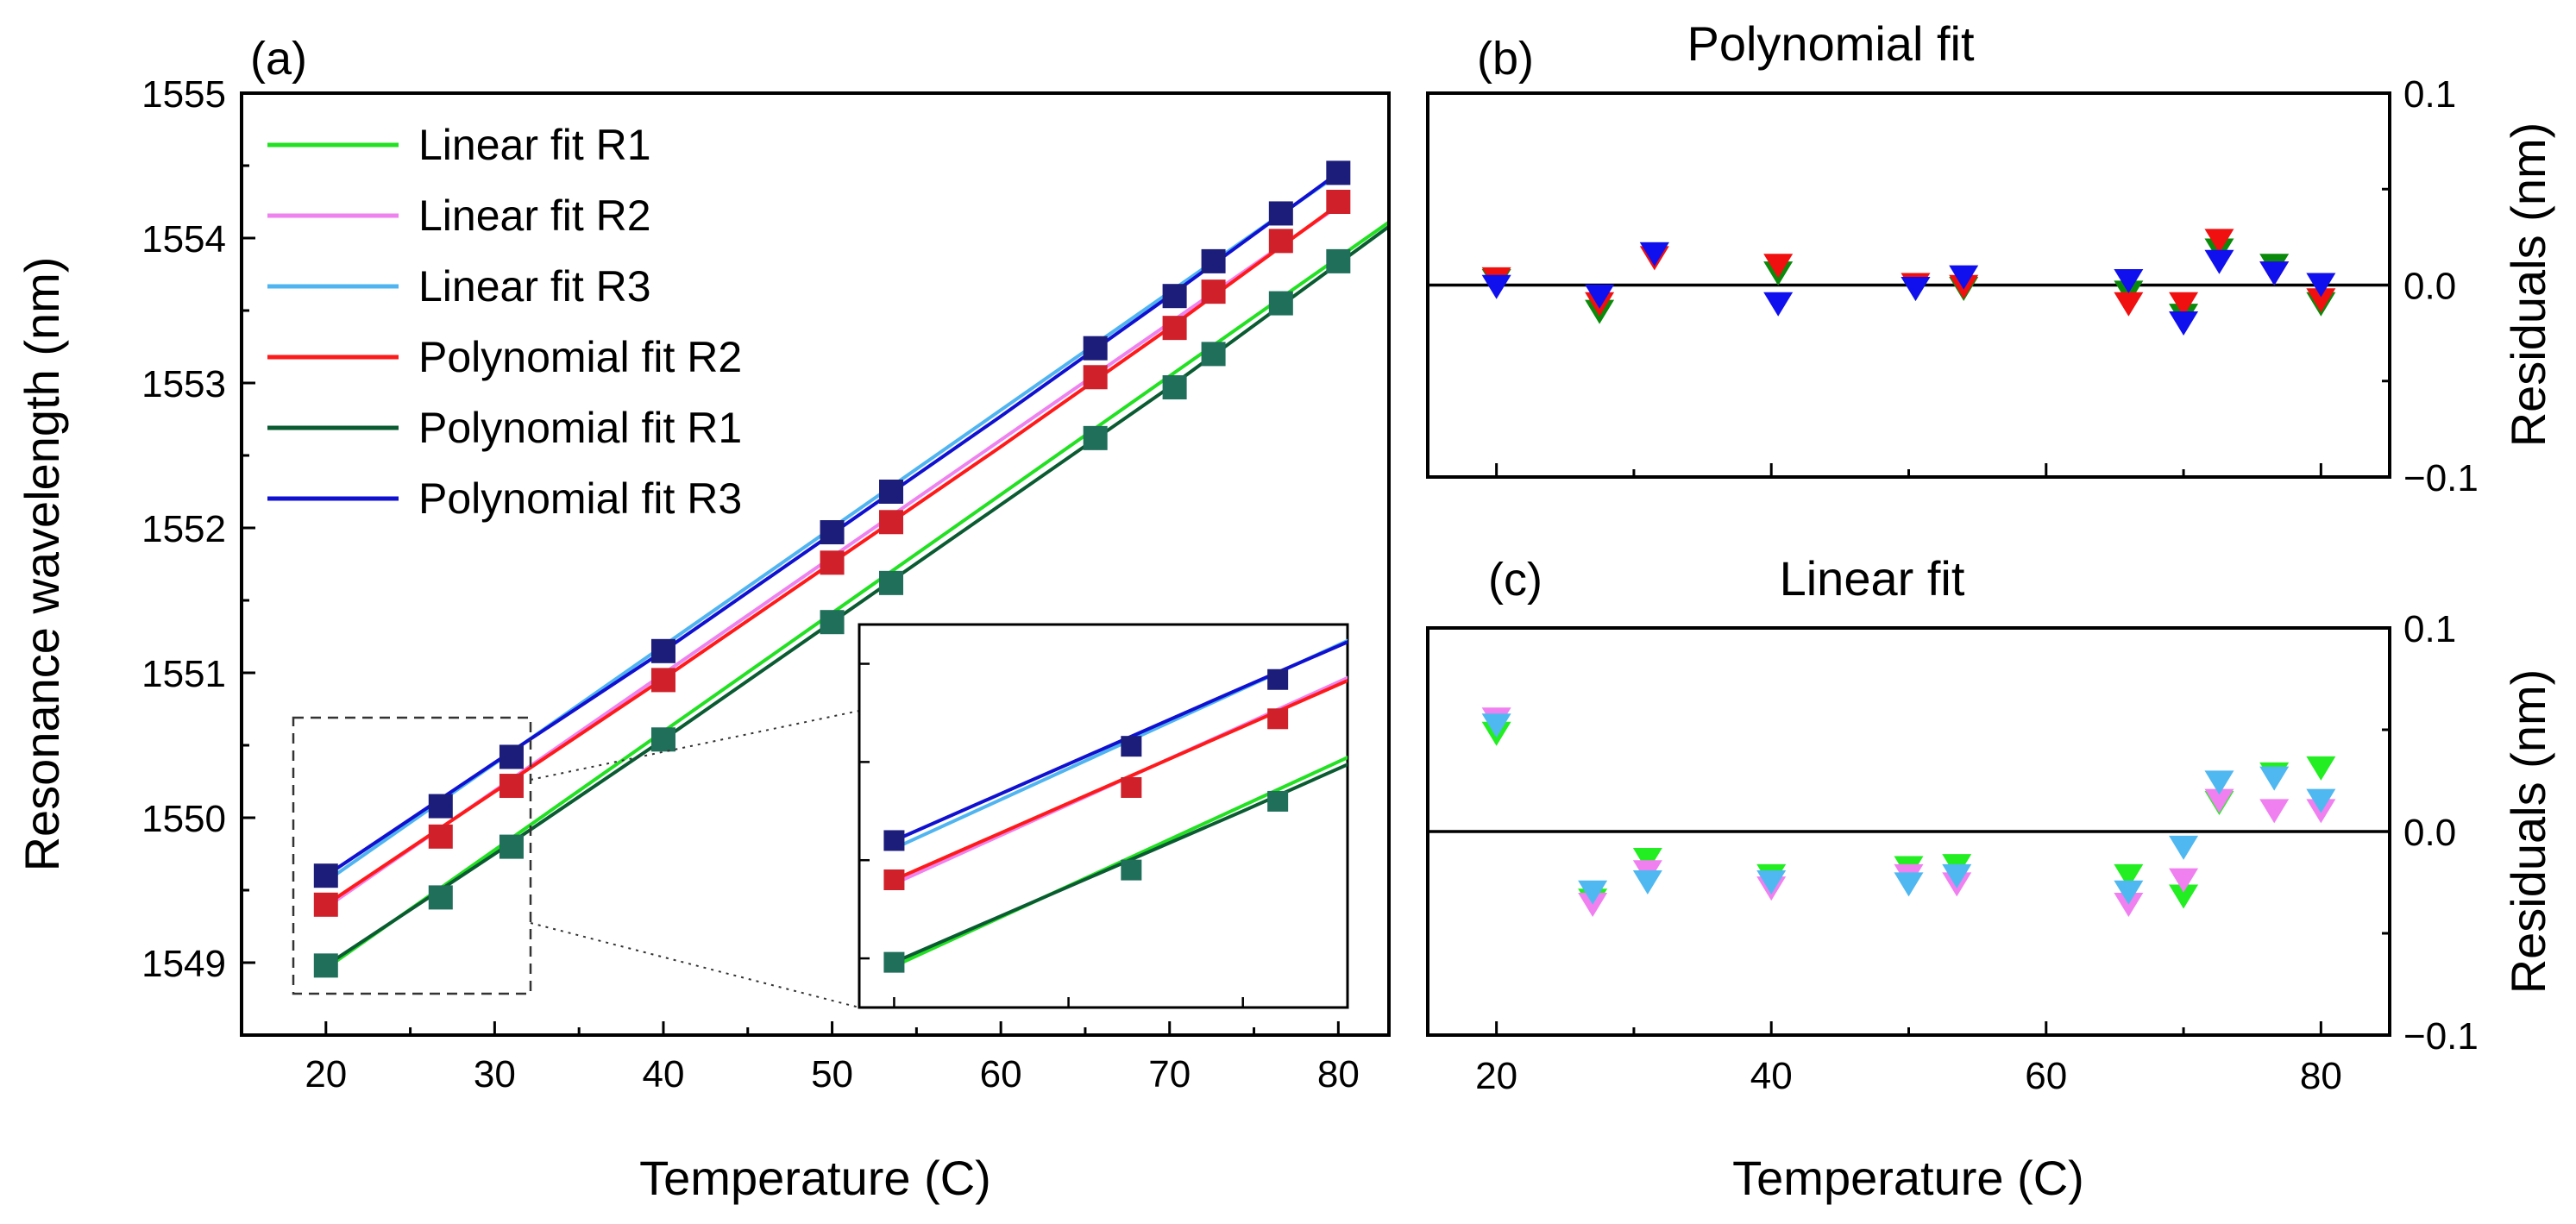  Describe the element at coordinates (580, 428) in the screenshot. I see `legend-label: Polynomial fit R1` at that location.